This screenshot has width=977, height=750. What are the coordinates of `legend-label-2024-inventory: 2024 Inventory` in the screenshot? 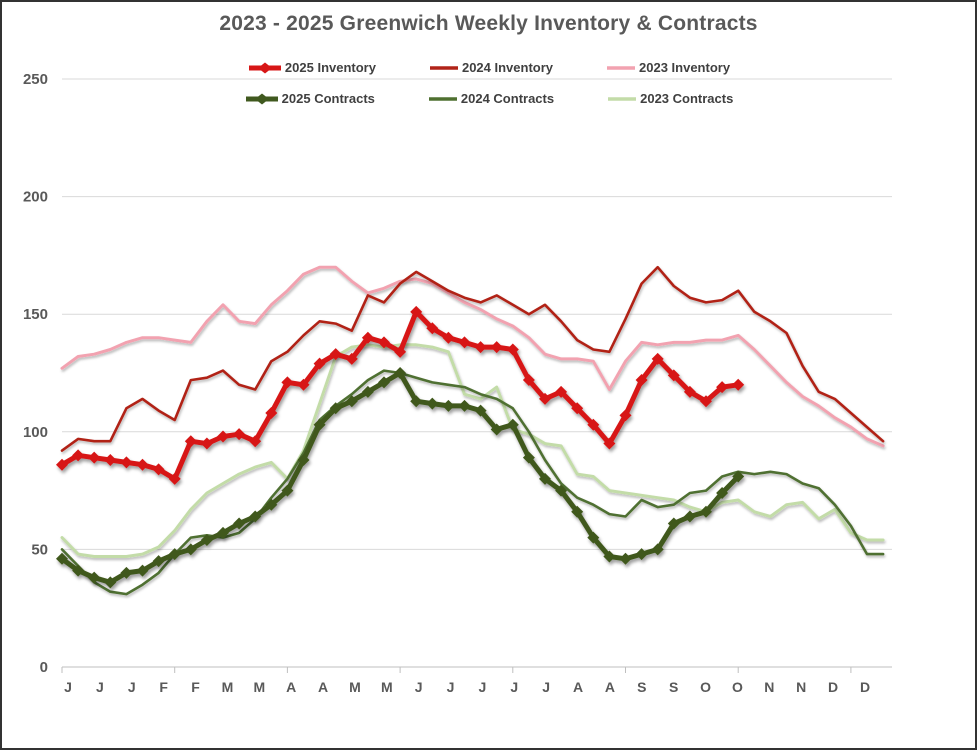 It's located at (507, 67).